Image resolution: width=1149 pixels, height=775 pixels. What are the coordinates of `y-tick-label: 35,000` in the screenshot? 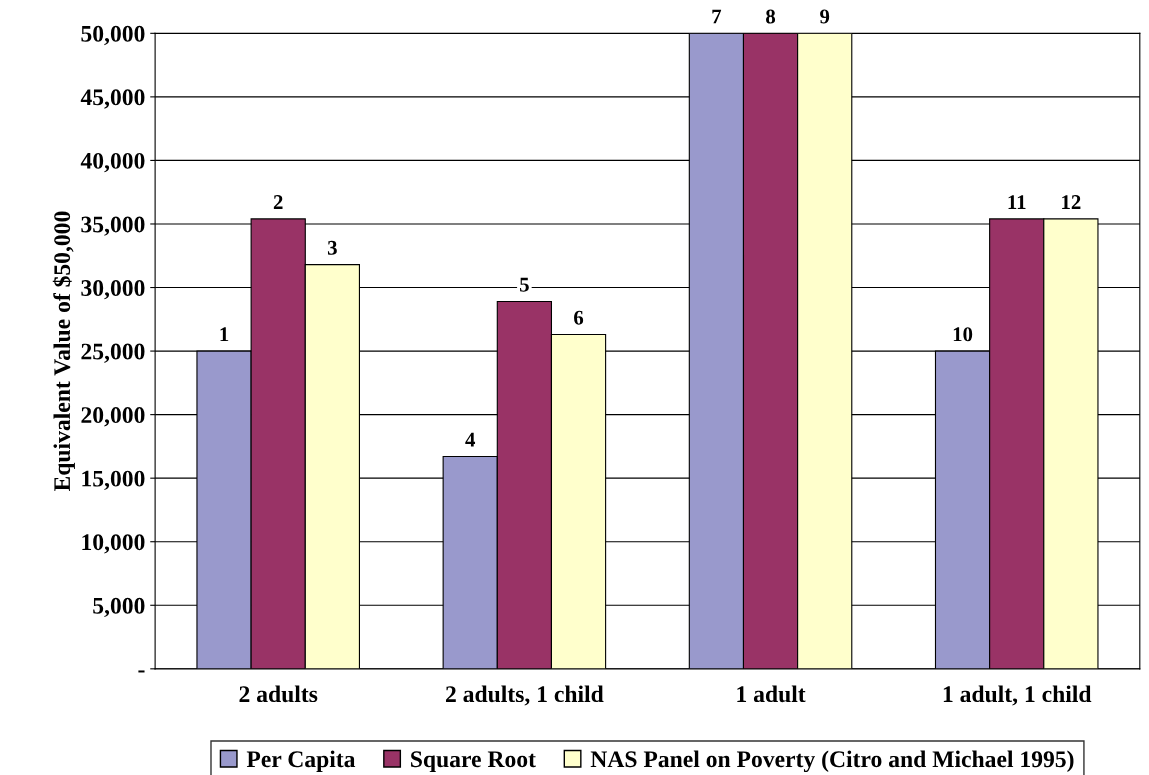 It's located at (113, 226).